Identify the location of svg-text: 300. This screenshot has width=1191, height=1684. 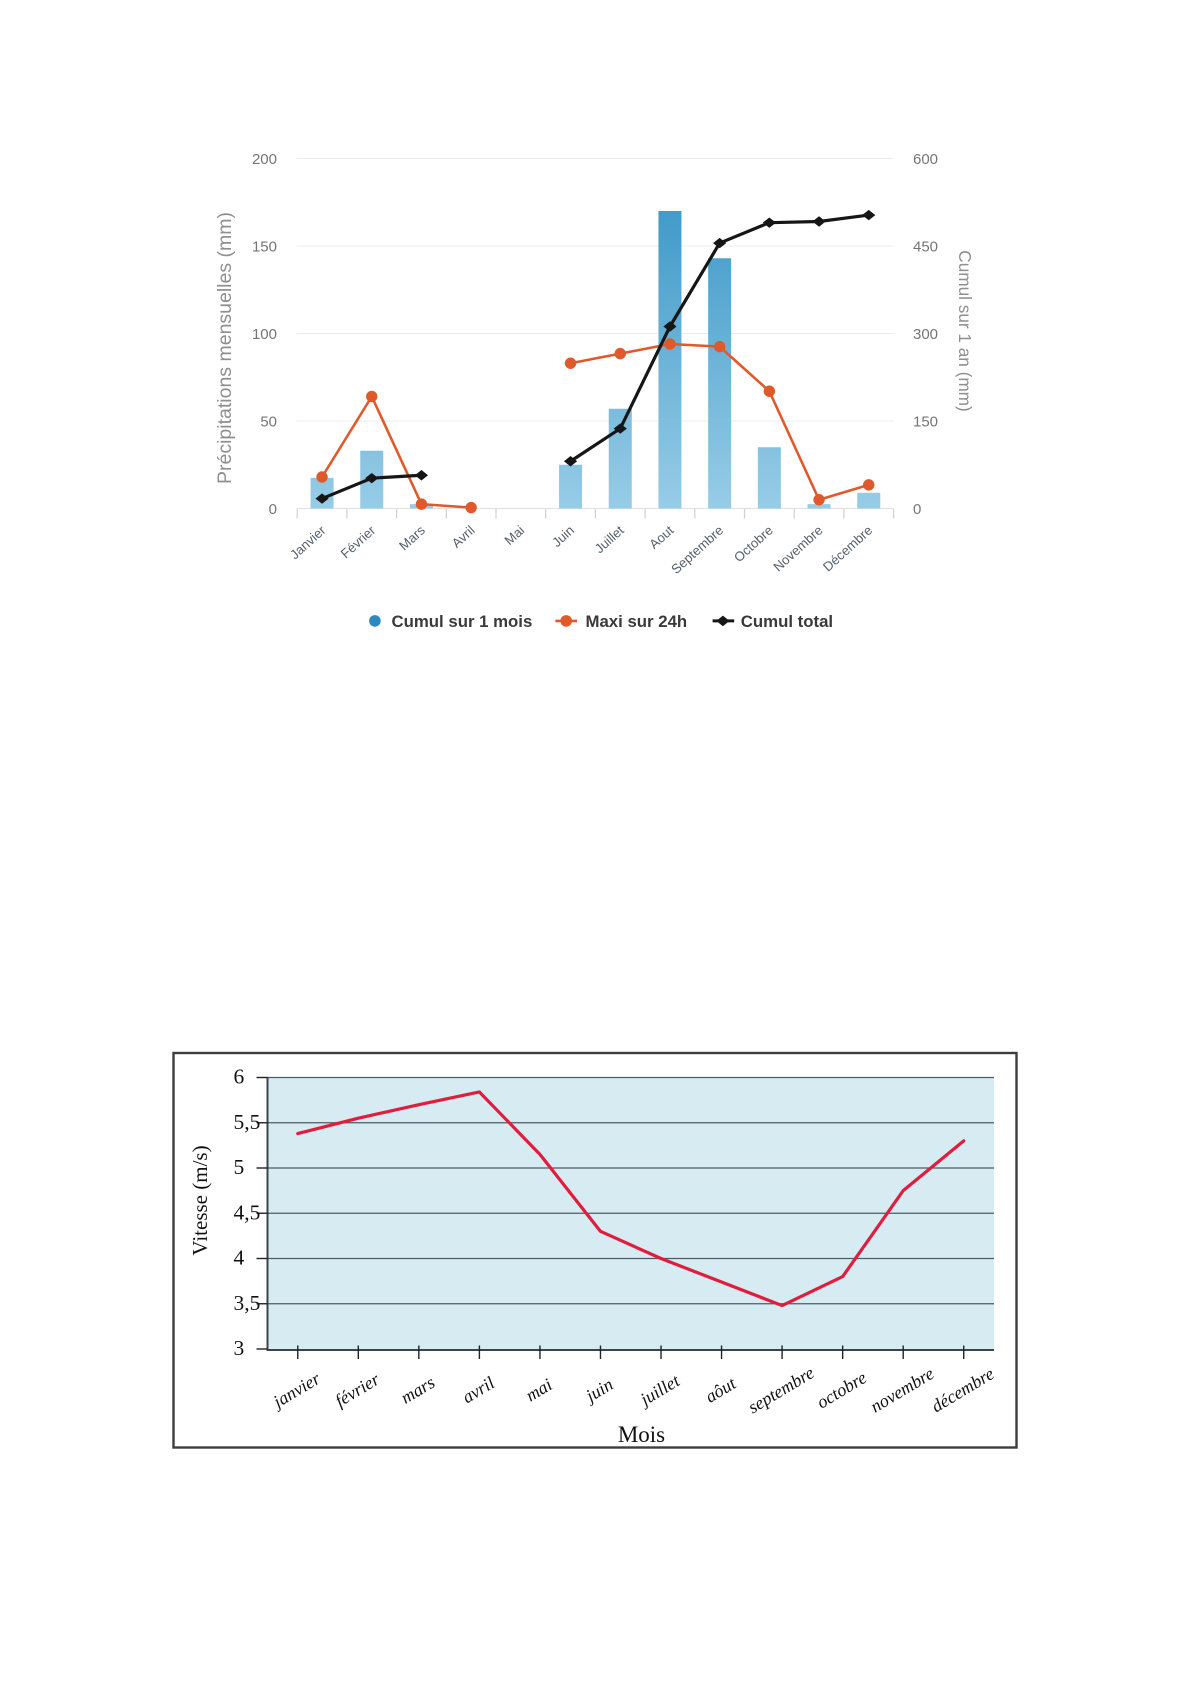
(925, 334).